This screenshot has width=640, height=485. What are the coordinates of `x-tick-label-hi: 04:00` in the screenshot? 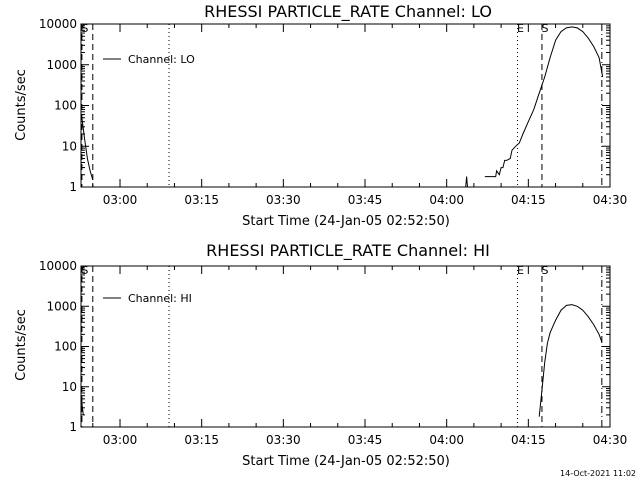 It's located at (446, 440).